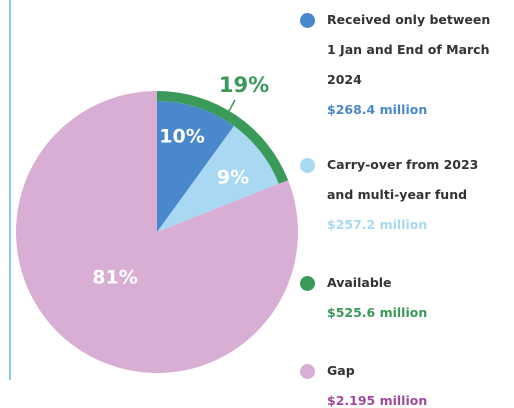 The width and height of the screenshot is (514, 408). Describe the element at coordinates (233, 178) in the screenshot. I see `slice-label: 9%` at that location.